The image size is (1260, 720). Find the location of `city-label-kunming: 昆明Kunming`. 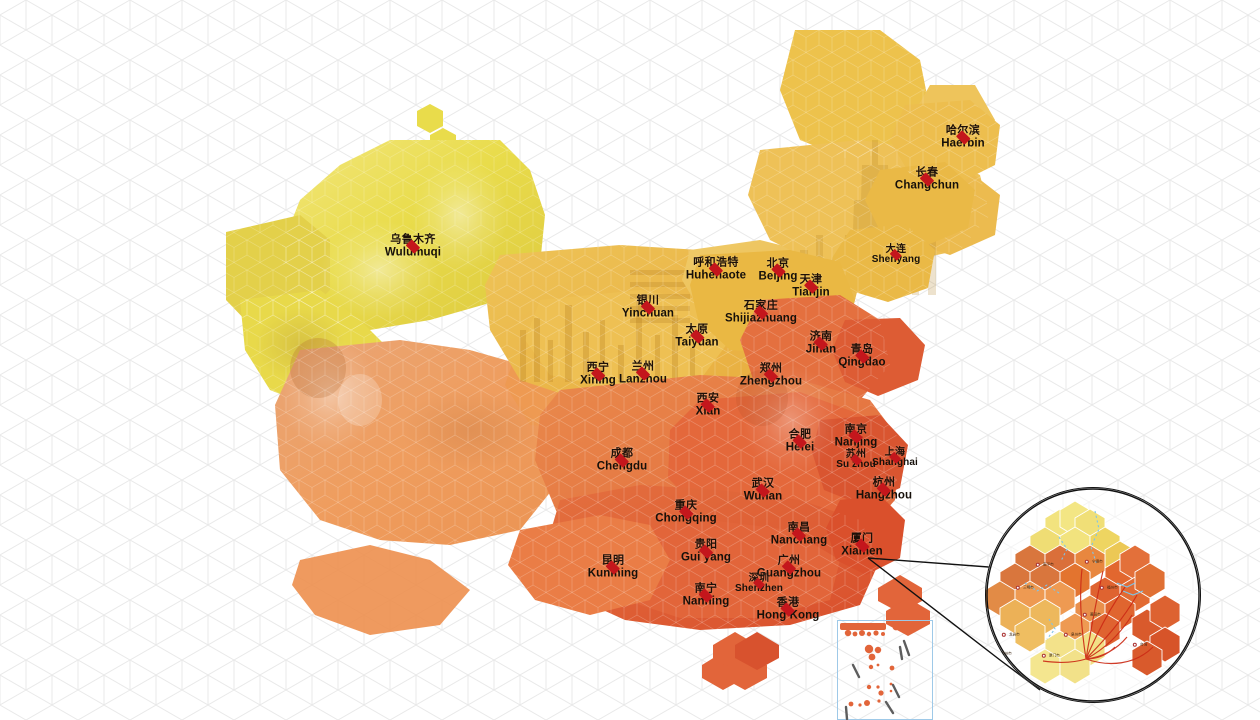

city-label-kunming: 昆明Kunming is located at coordinates (613, 568).